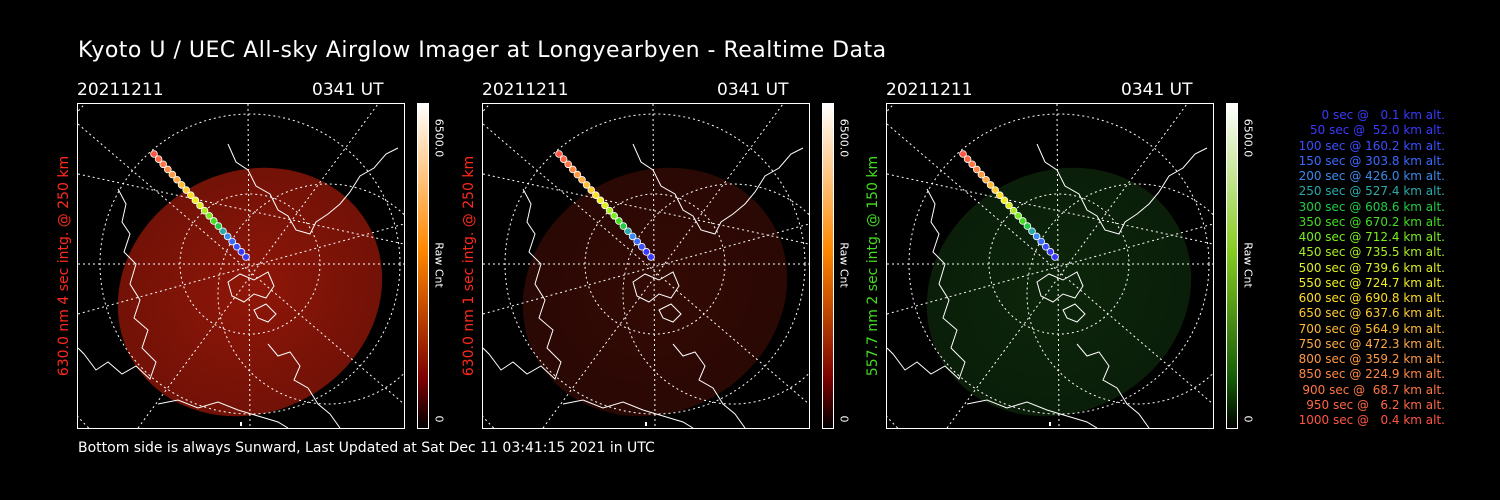 The image size is (1500, 500). What do you see at coordinates (1371, 282) in the screenshot?
I see `legend-row: 550 sec @ 724.7 km alt.` at bounding box center [1371, 282].